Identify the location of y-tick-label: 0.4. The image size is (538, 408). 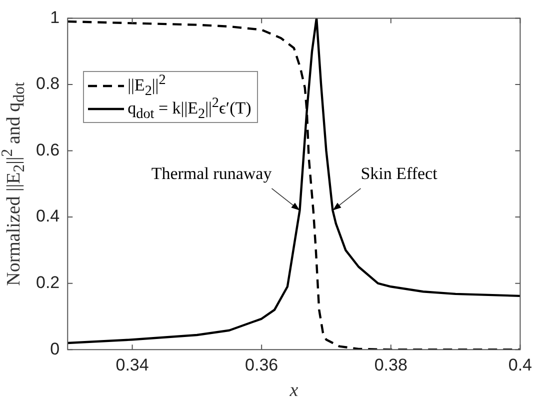
(48, 216).